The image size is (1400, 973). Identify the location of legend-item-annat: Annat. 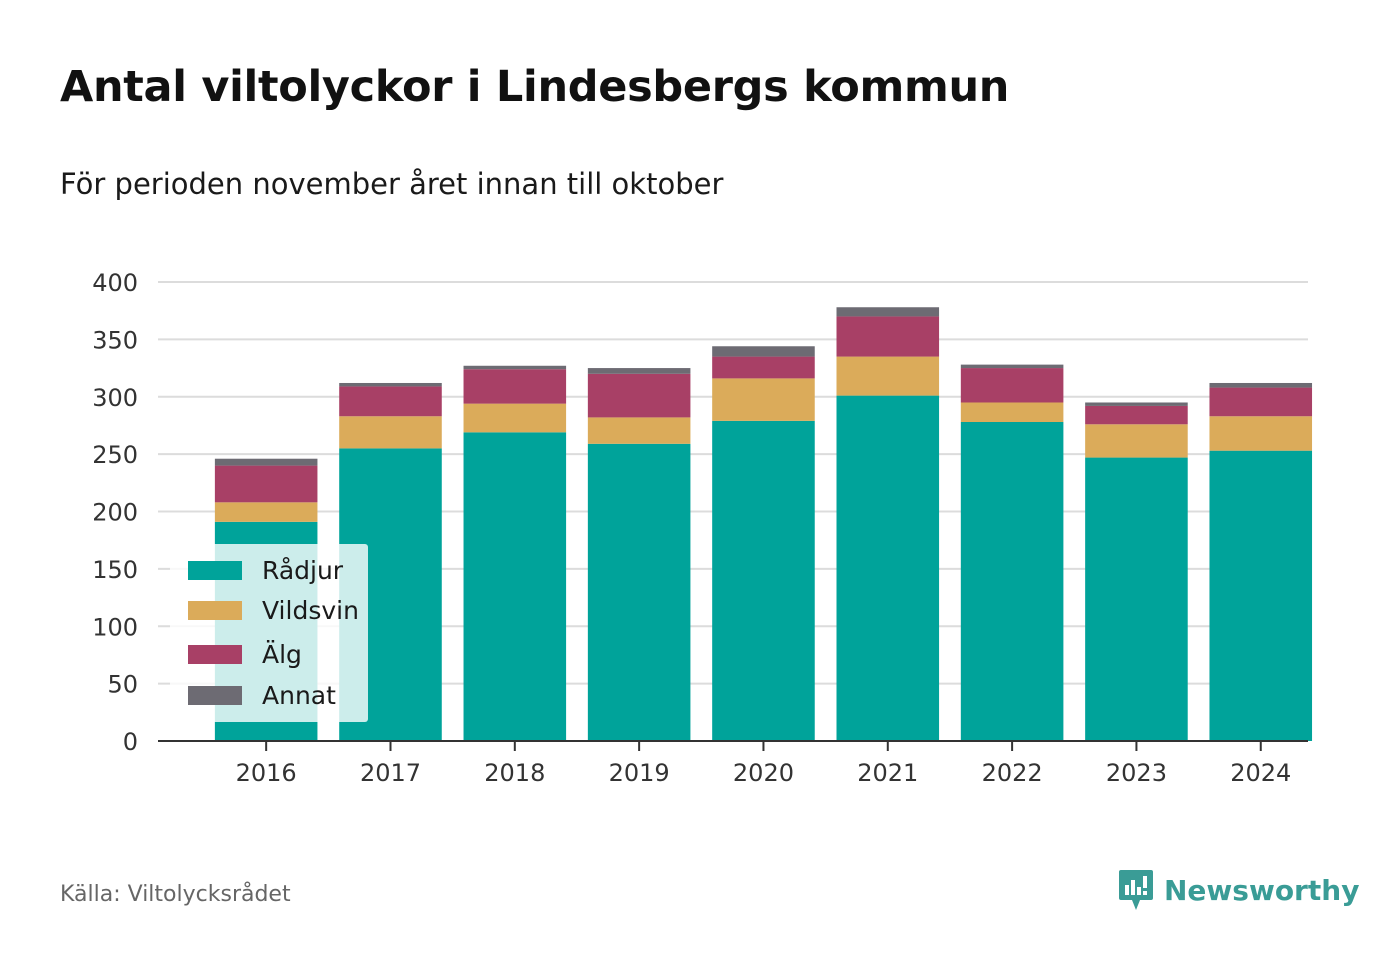
(262, 695).